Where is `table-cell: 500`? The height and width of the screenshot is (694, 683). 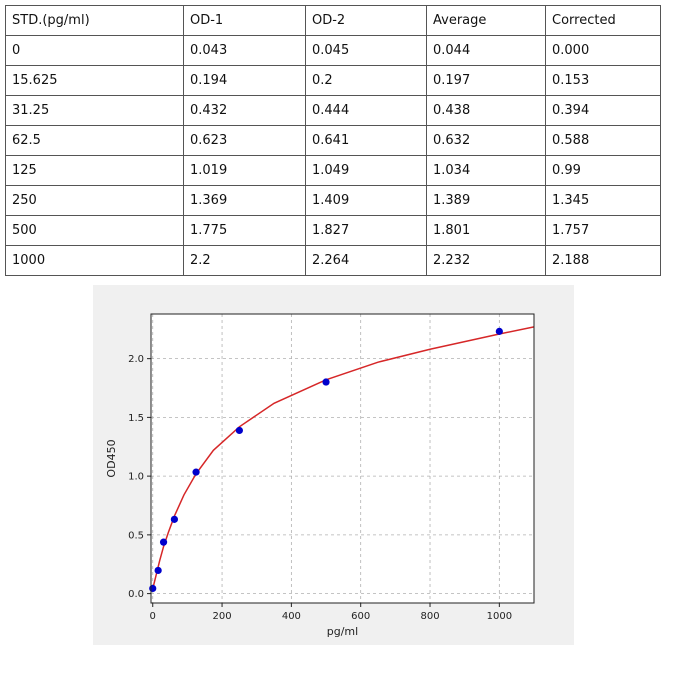
table-cell: 500 is located at coordinates (94, 230).